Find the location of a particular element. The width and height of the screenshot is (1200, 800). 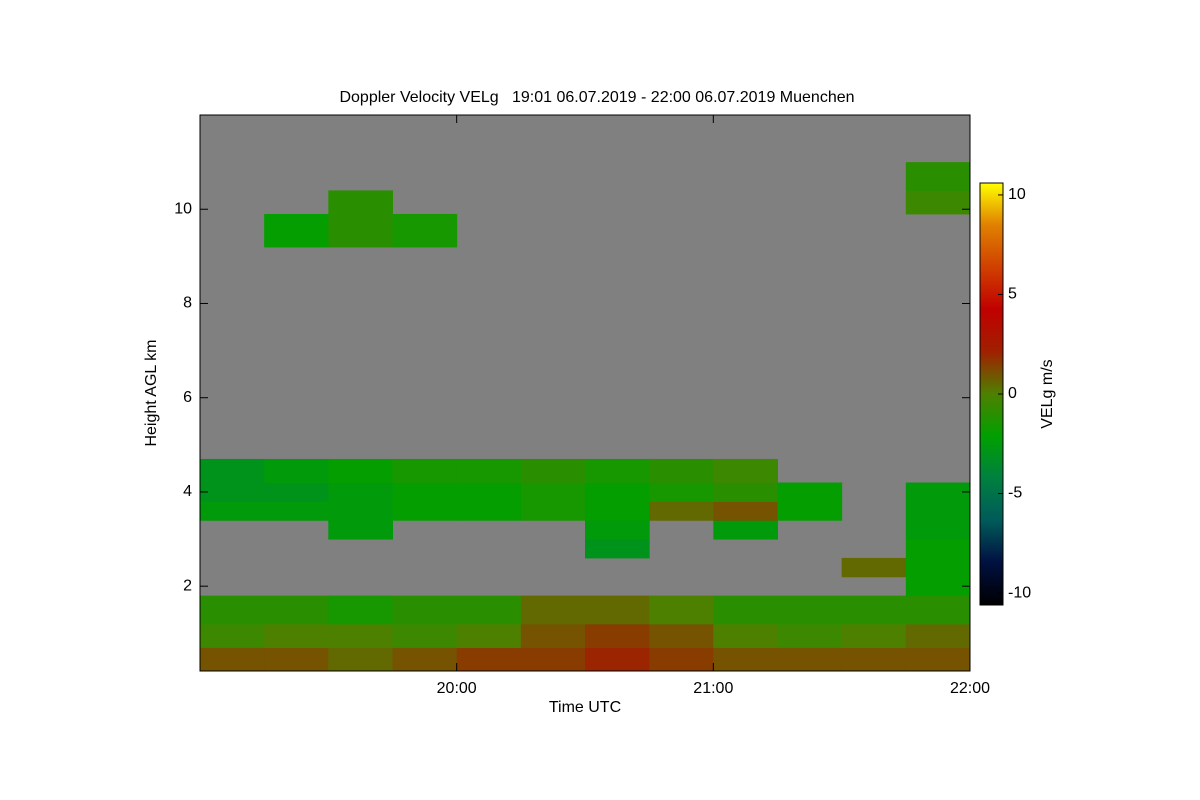

colorbar-tick-label: 0 is located at coordinates (1012, 393).